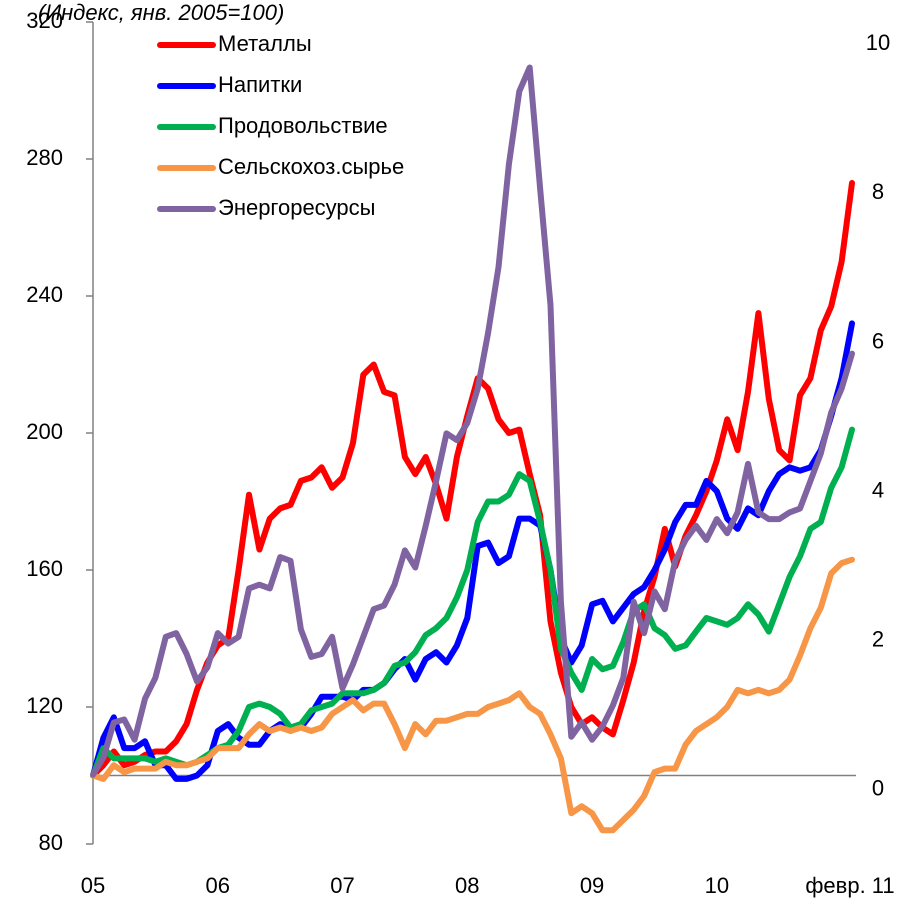 The width and height of the screenshot is (899, 905). What do you see at coordinates (878, 638) in the screenshot?
I see `y2-tick-label: 2` at bounding box center [878, 638].